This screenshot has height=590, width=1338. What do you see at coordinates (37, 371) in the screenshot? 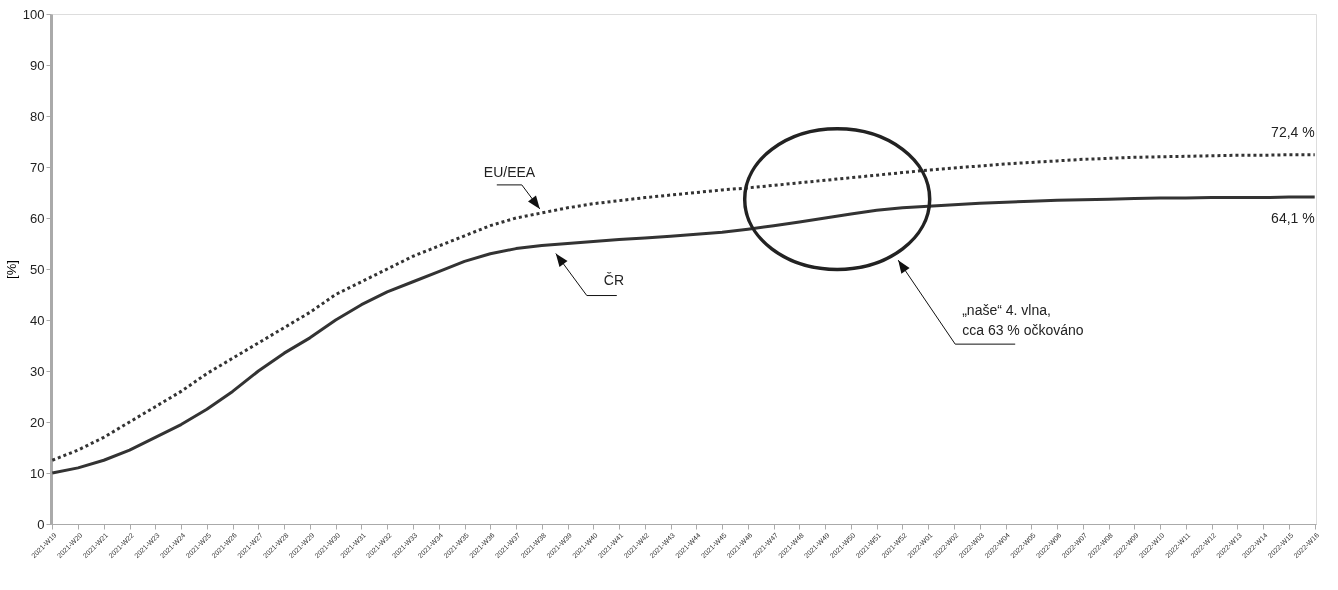
I see `y-tick-label: 30` at bounding box center [37, 371].